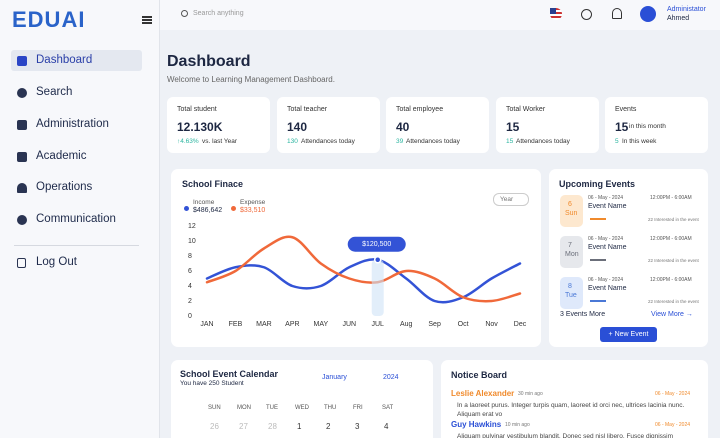 The width and height of the screenshot is (720, 438). Describe the element at coordinates (197, 109) in the screenshot. I see `stat-label: Total student` at that location.